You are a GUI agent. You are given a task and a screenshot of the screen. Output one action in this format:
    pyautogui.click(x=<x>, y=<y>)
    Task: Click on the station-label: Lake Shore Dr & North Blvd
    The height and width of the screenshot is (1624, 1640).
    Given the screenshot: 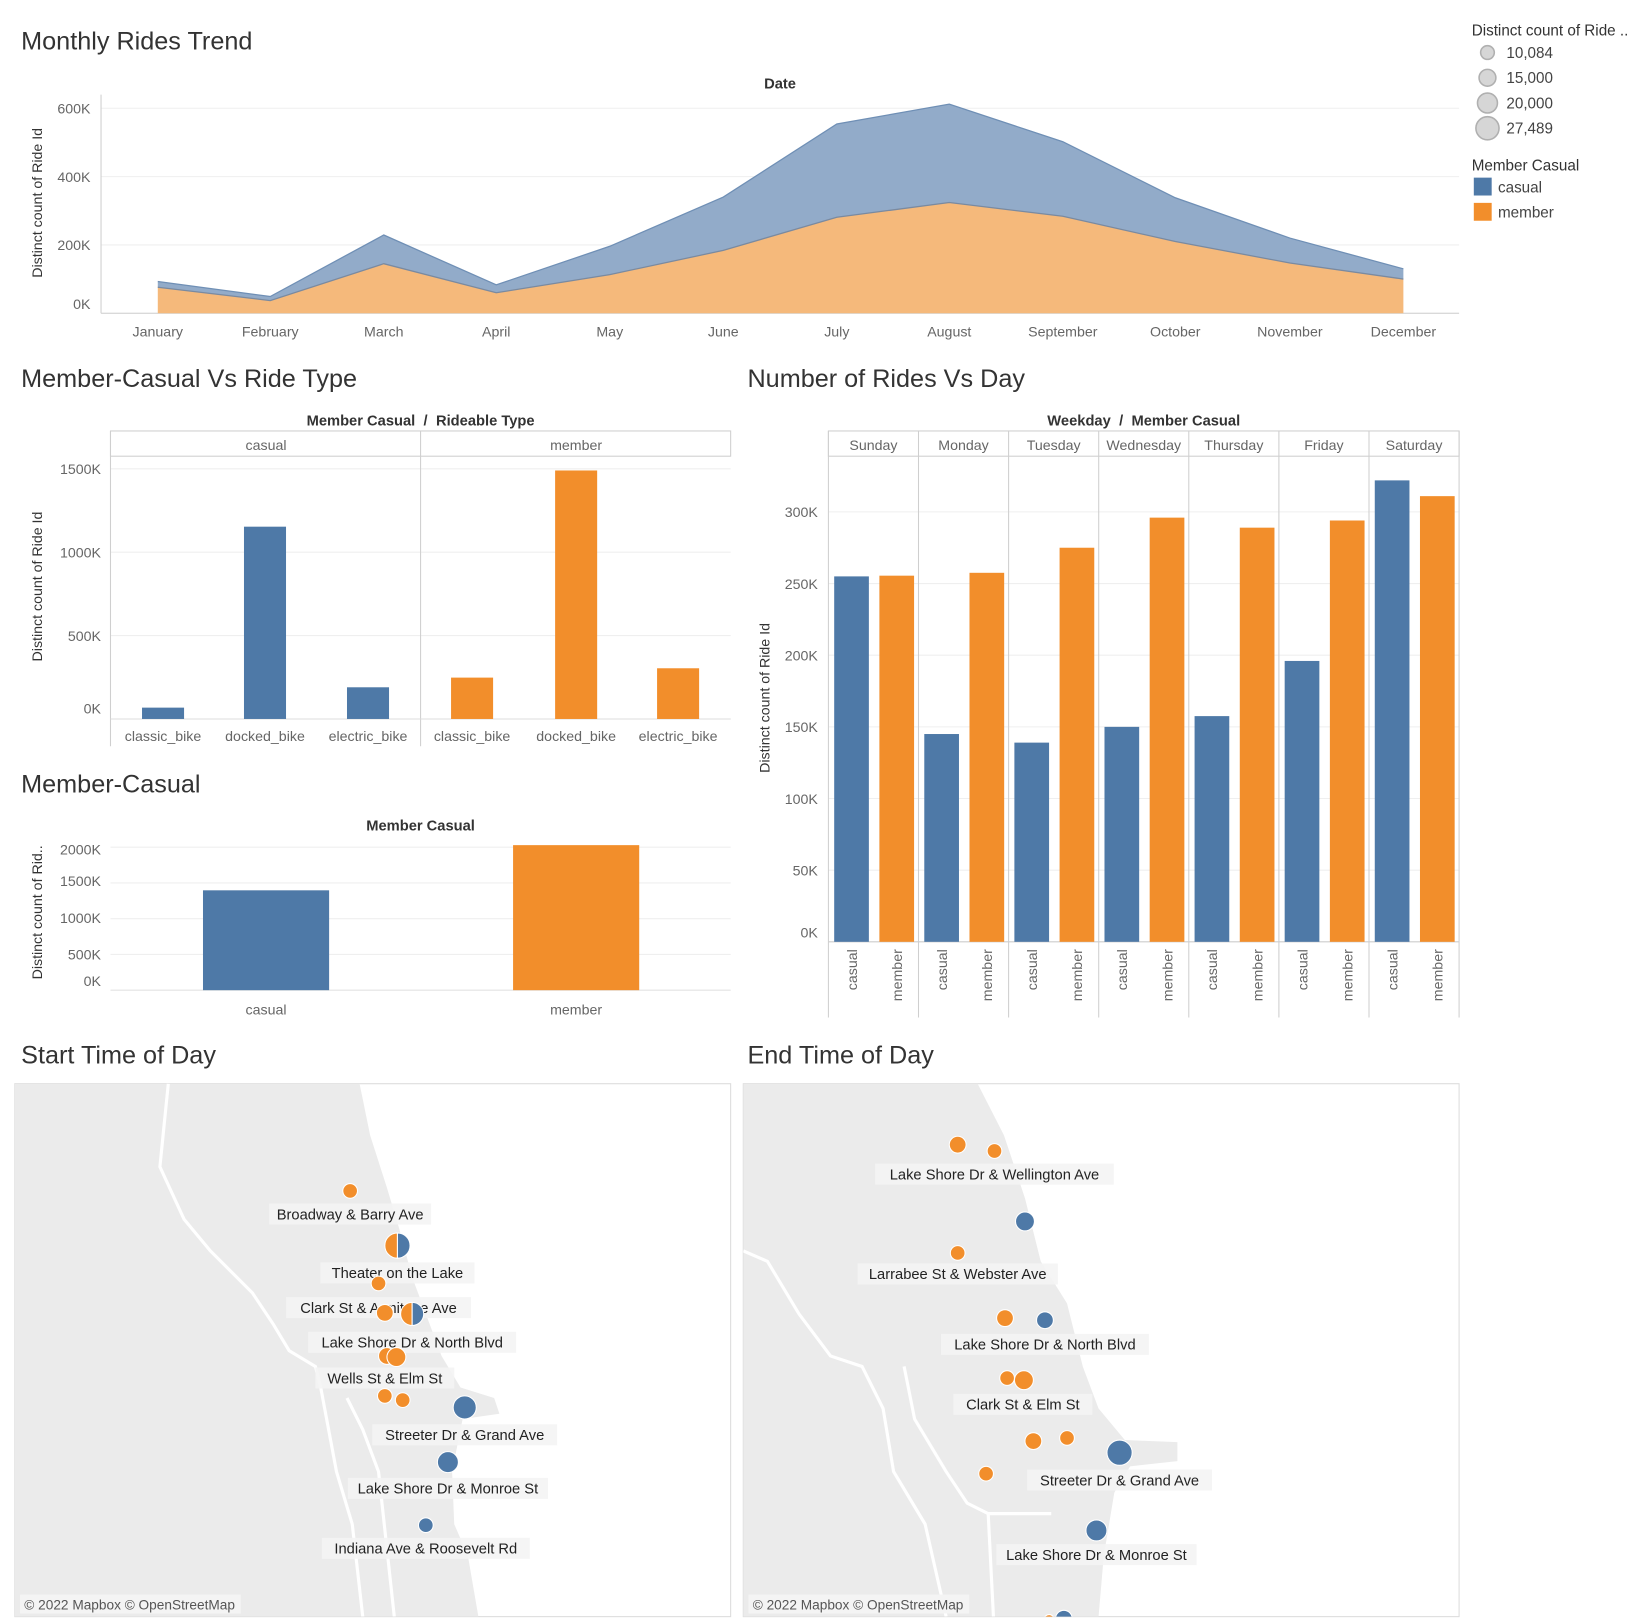 What is the action you would take?
    pyautogui.click(x=411, y=1344)
    